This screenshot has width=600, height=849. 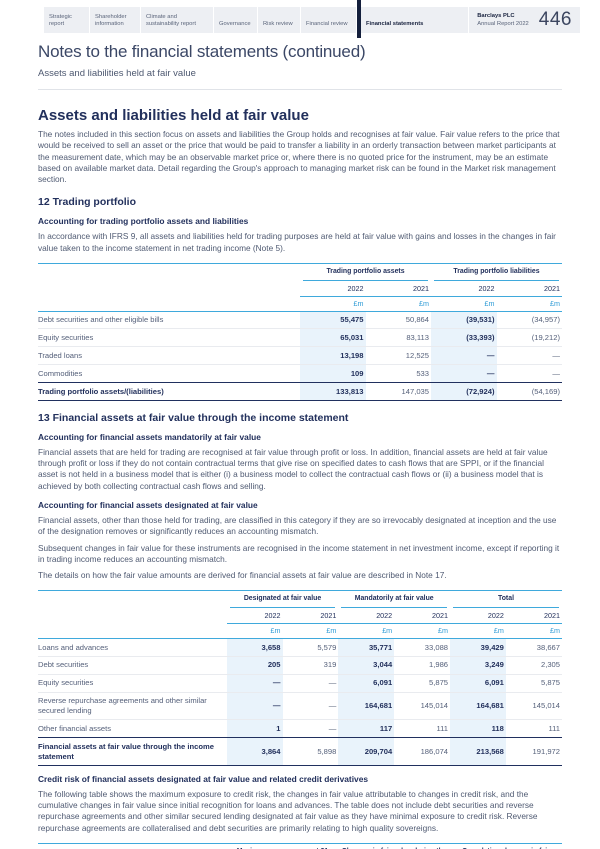 What do you see at coordinates (506, 600) in the screenshot?
I see `column-group: Total` at bounding box center [506, 600].